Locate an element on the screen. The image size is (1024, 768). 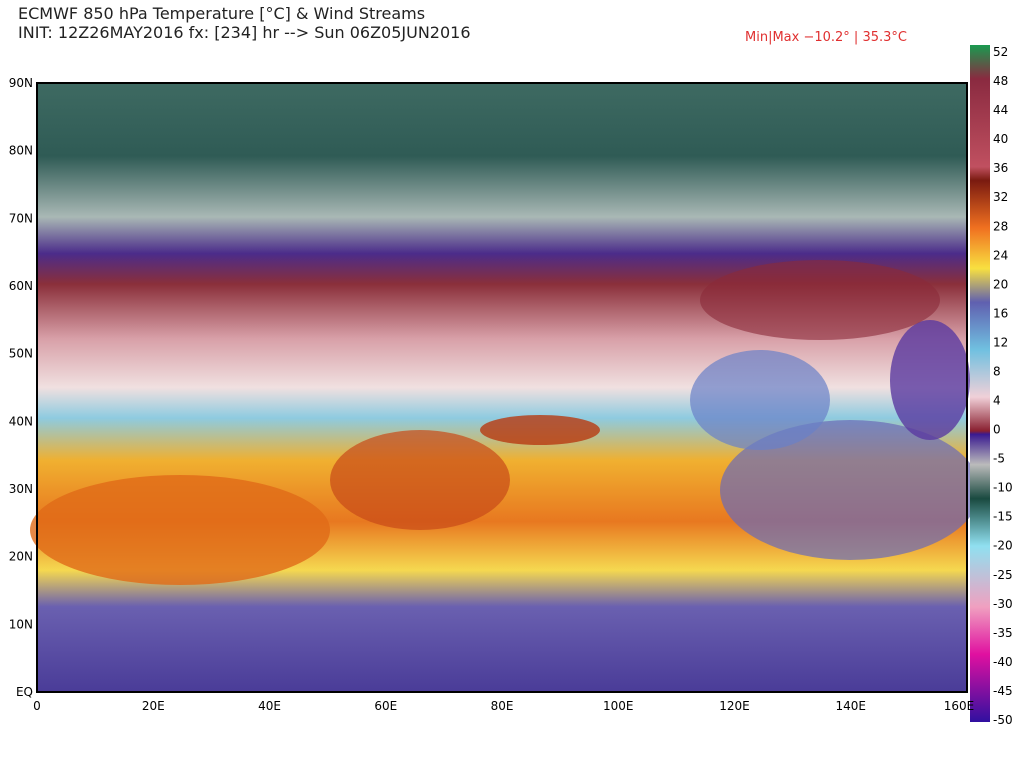
colorbar-label: 40 is located at coordinates (1000, 139).